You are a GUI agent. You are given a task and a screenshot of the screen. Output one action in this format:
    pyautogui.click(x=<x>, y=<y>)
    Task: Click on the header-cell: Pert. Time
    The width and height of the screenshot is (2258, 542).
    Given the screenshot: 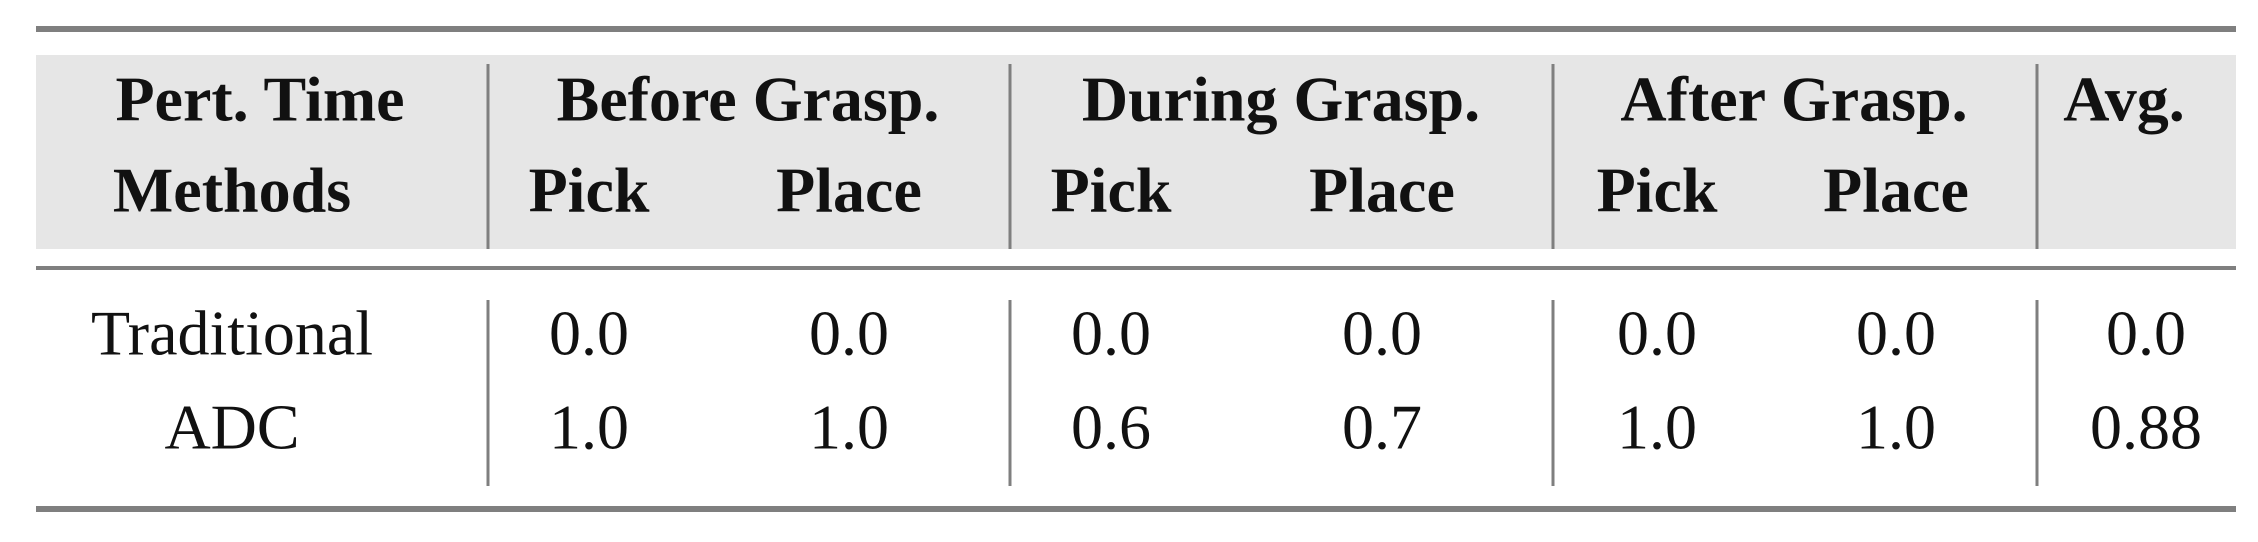 What is the action you would take?
    pyautogui.click(x=259, y=99)
    